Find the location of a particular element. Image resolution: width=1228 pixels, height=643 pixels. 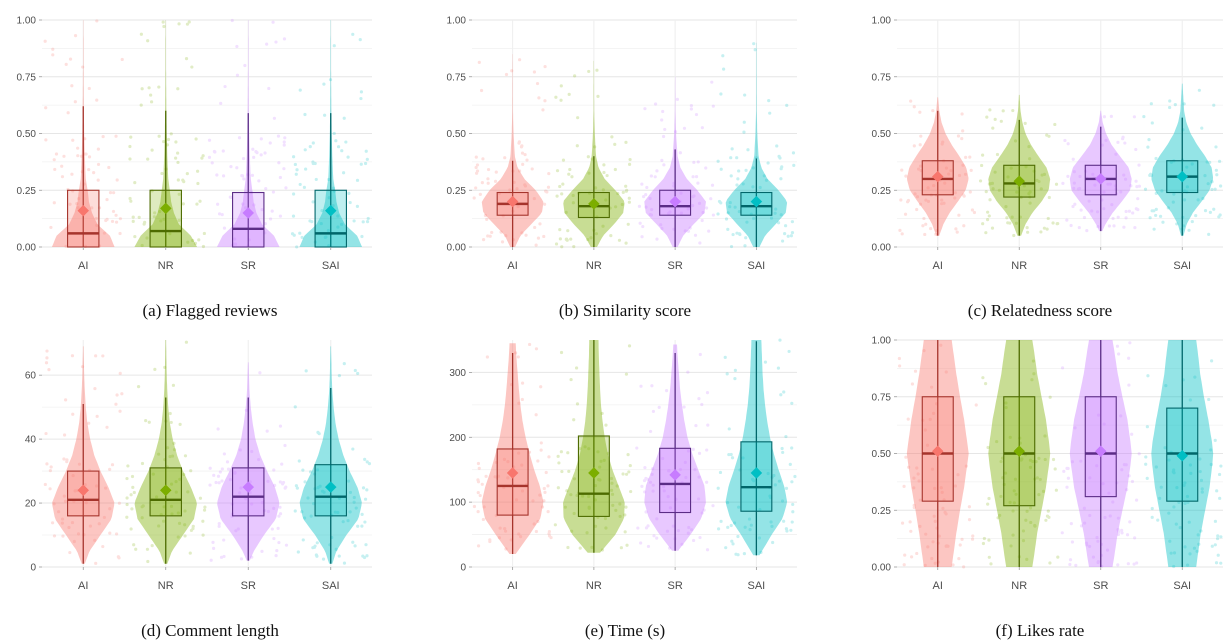

x-tick-label-sai: SAI is located at coordinates (331, 586).